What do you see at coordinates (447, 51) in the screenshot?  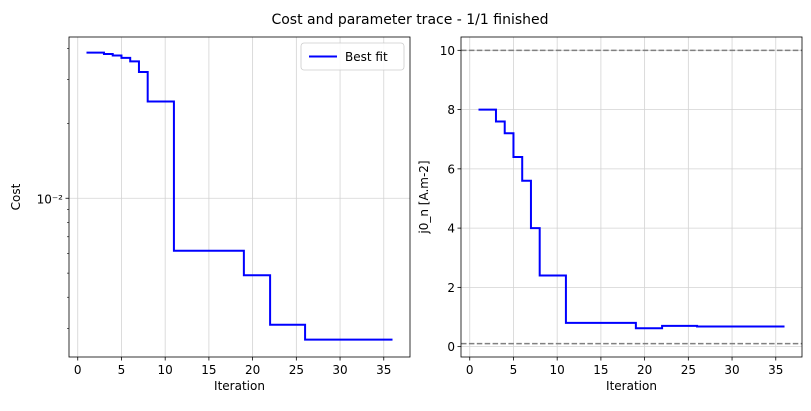 I see `y-tick-label: 10` at bounding box center [447, 51].